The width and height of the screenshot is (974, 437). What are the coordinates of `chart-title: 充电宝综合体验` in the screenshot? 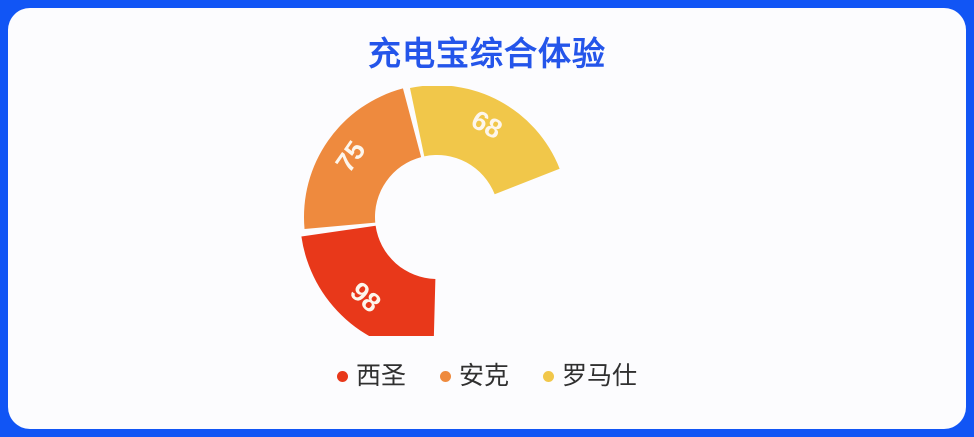 It's located at (487, 53).